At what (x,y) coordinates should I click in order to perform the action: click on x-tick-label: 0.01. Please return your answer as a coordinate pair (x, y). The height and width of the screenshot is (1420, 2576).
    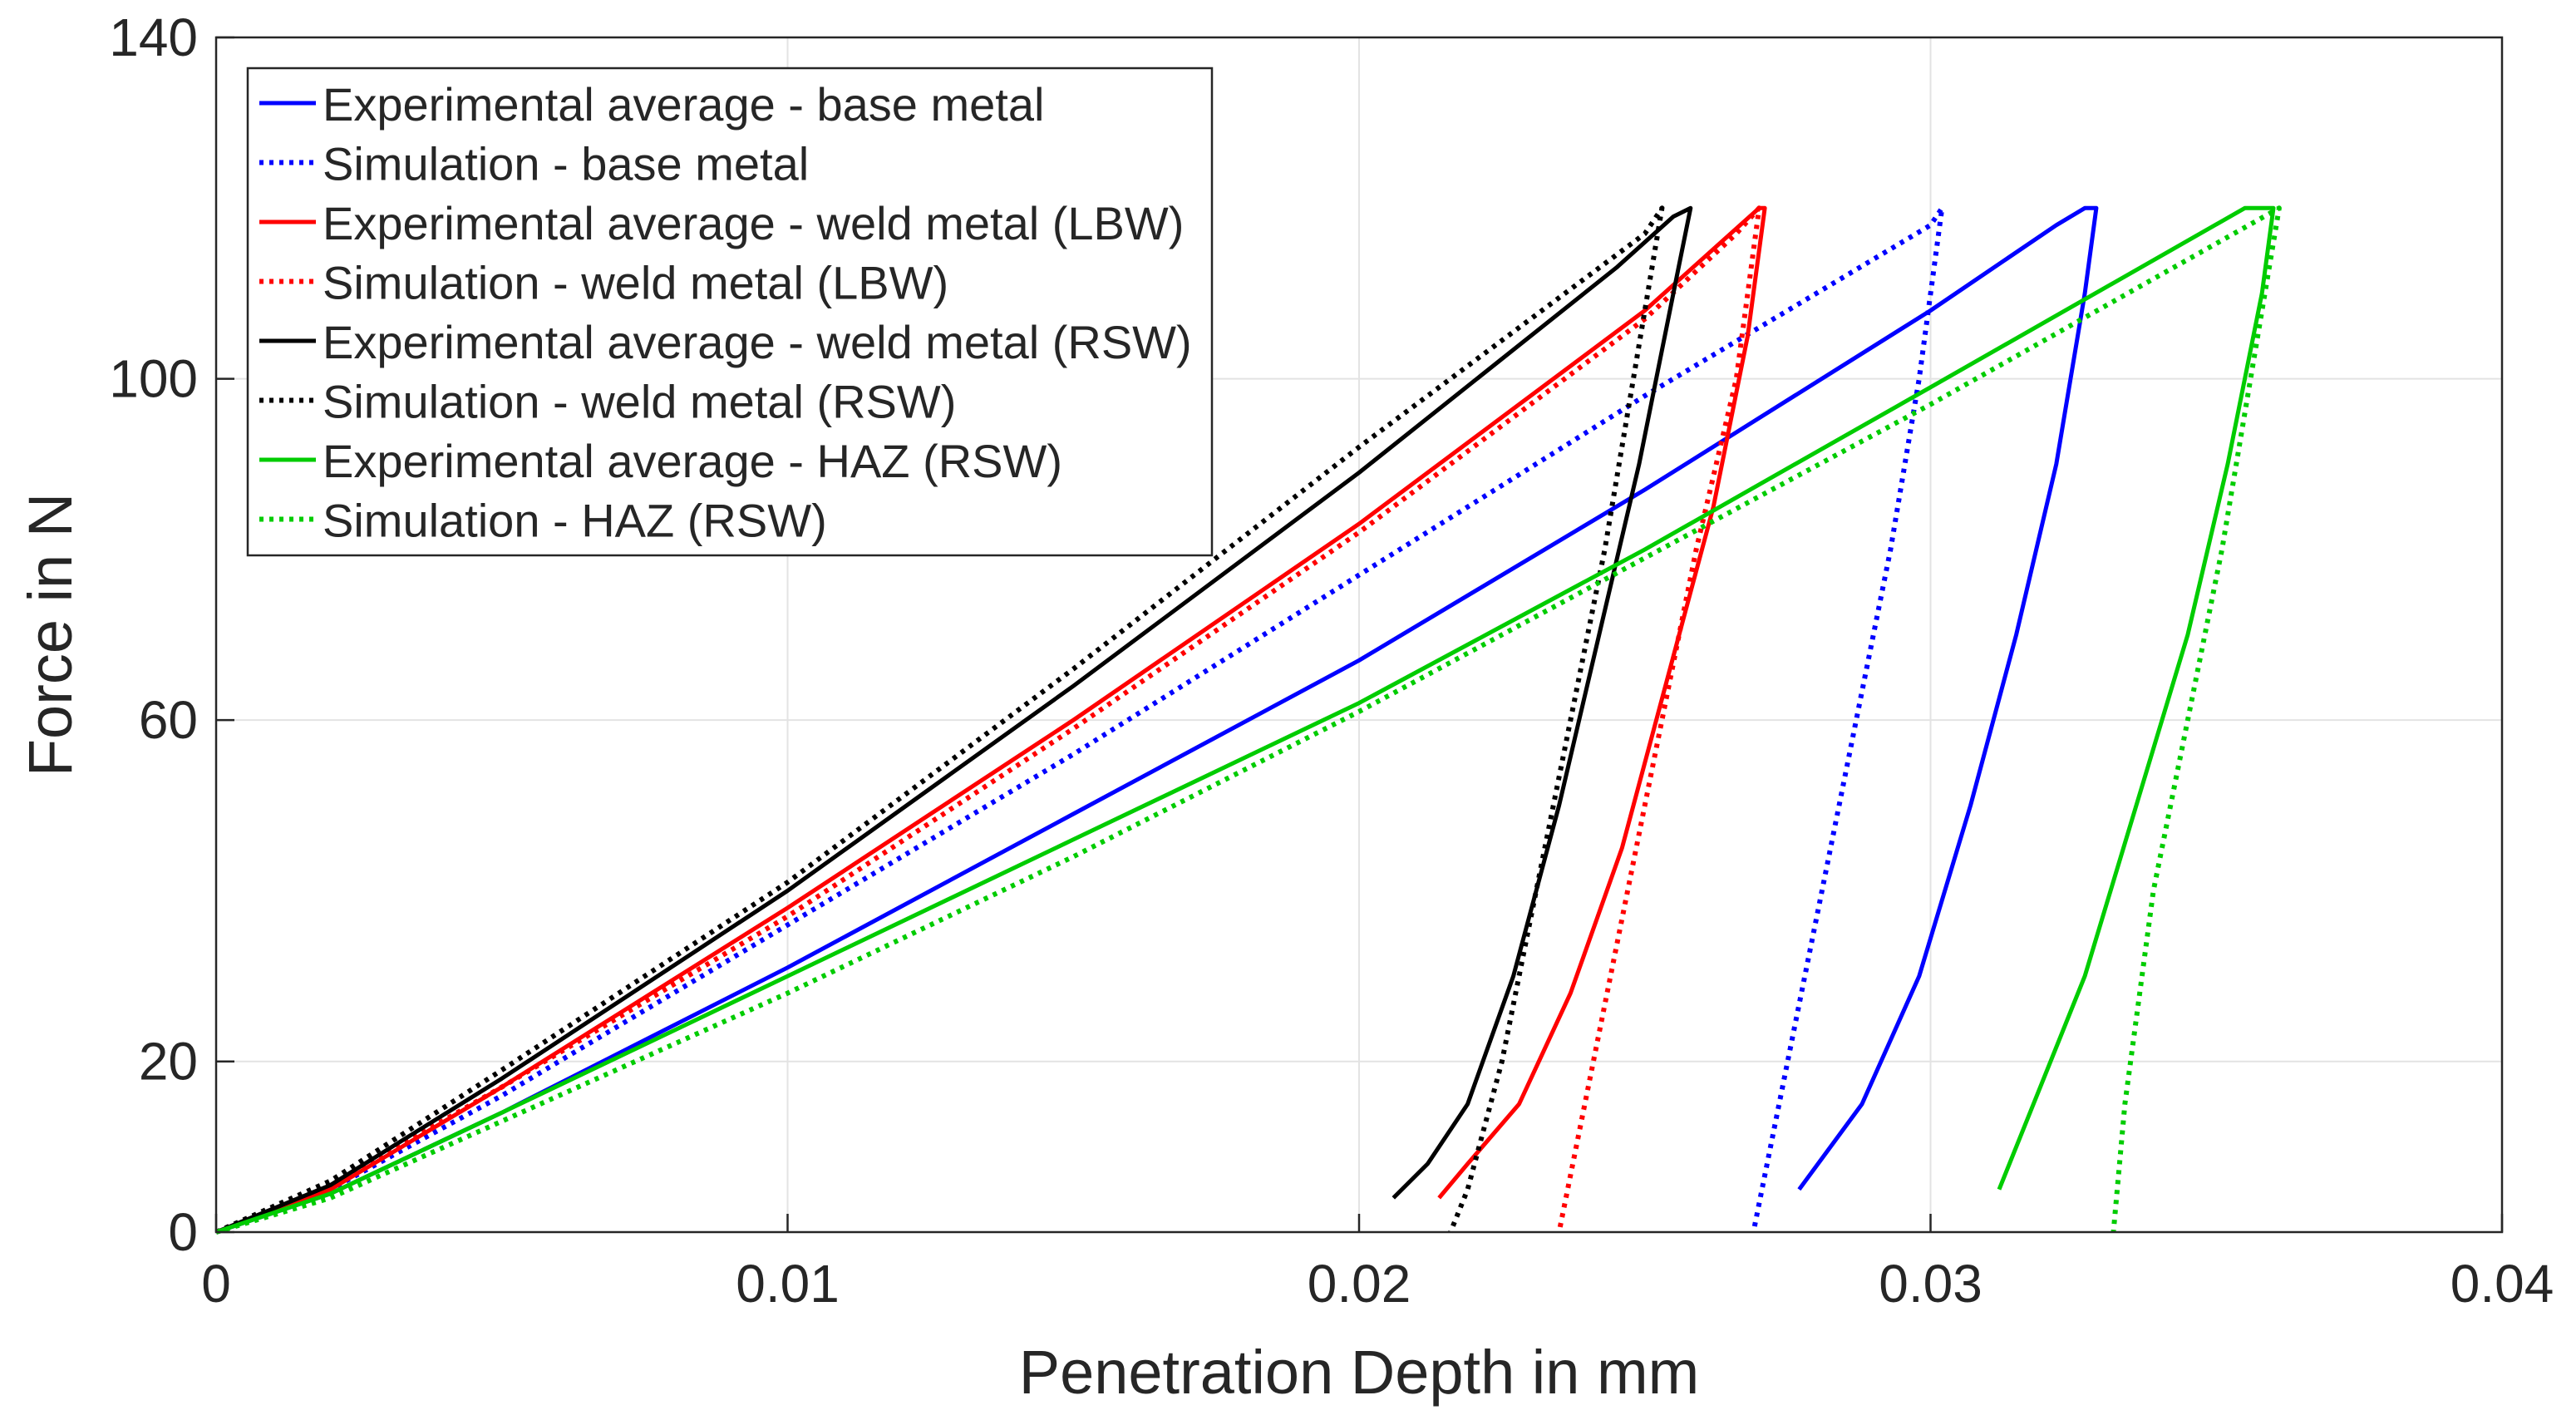
    Looking at the image, I should click on (788, 1284).